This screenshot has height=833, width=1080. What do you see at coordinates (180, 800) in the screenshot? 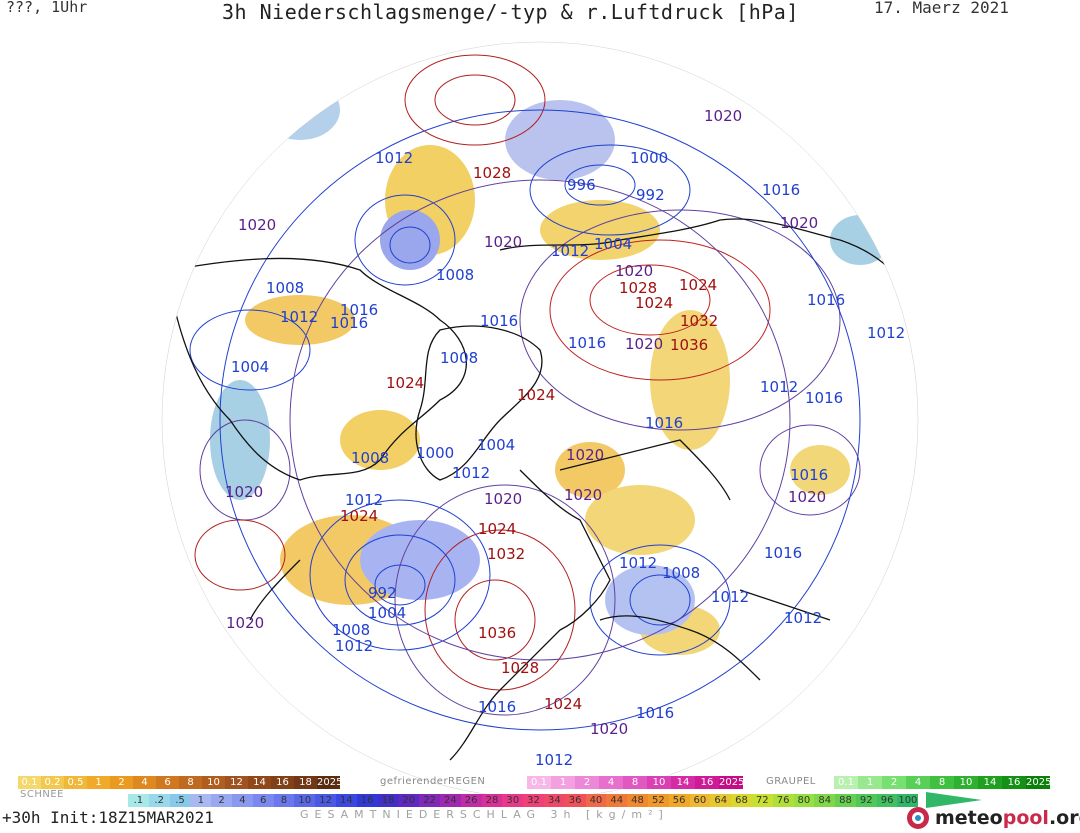
I see `legend-swatch: .5` at bounding box center [180, 800].